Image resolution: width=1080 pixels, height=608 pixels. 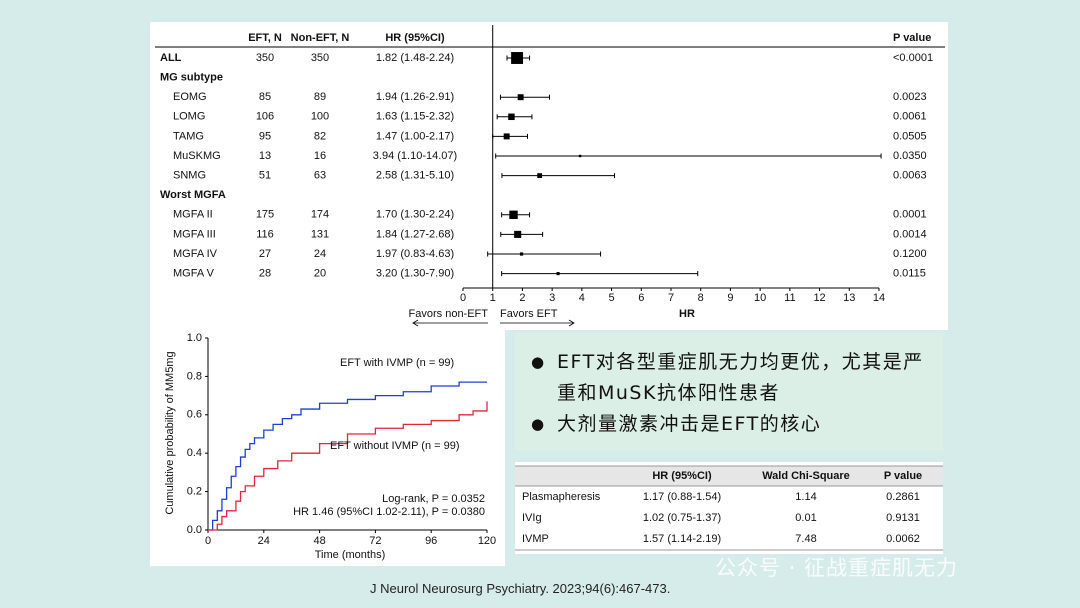 I want to click on non-eft-n: 82, so click(x=320, y=136).